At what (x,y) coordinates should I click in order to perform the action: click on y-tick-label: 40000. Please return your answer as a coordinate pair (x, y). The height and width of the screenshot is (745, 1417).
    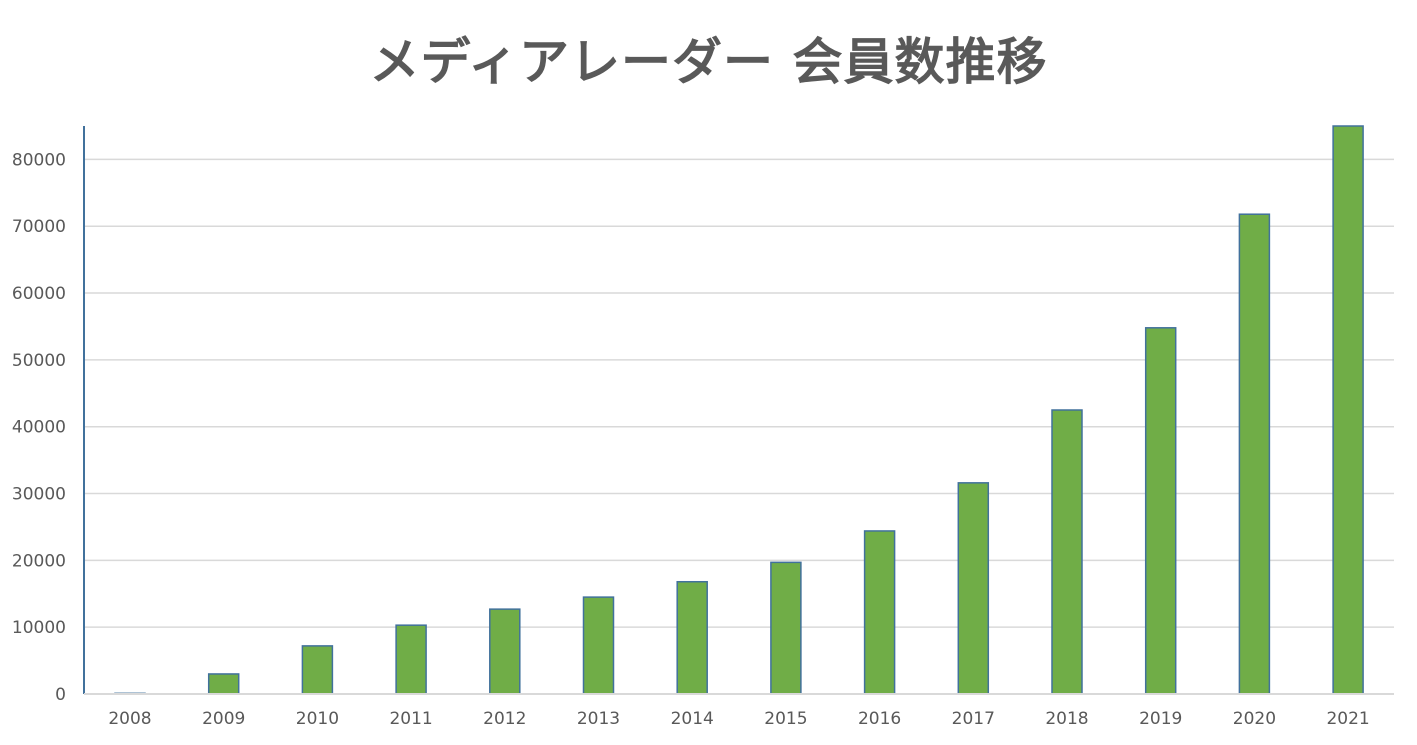
    Looking at the image, I should click on (39, 428).